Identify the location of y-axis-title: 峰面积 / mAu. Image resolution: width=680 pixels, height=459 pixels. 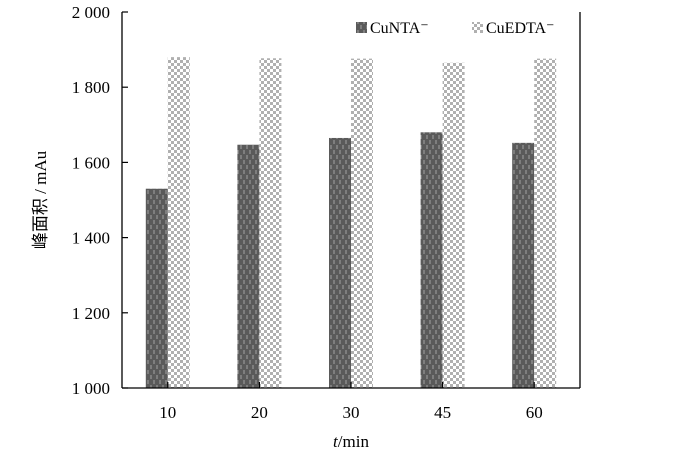
(40, 199).